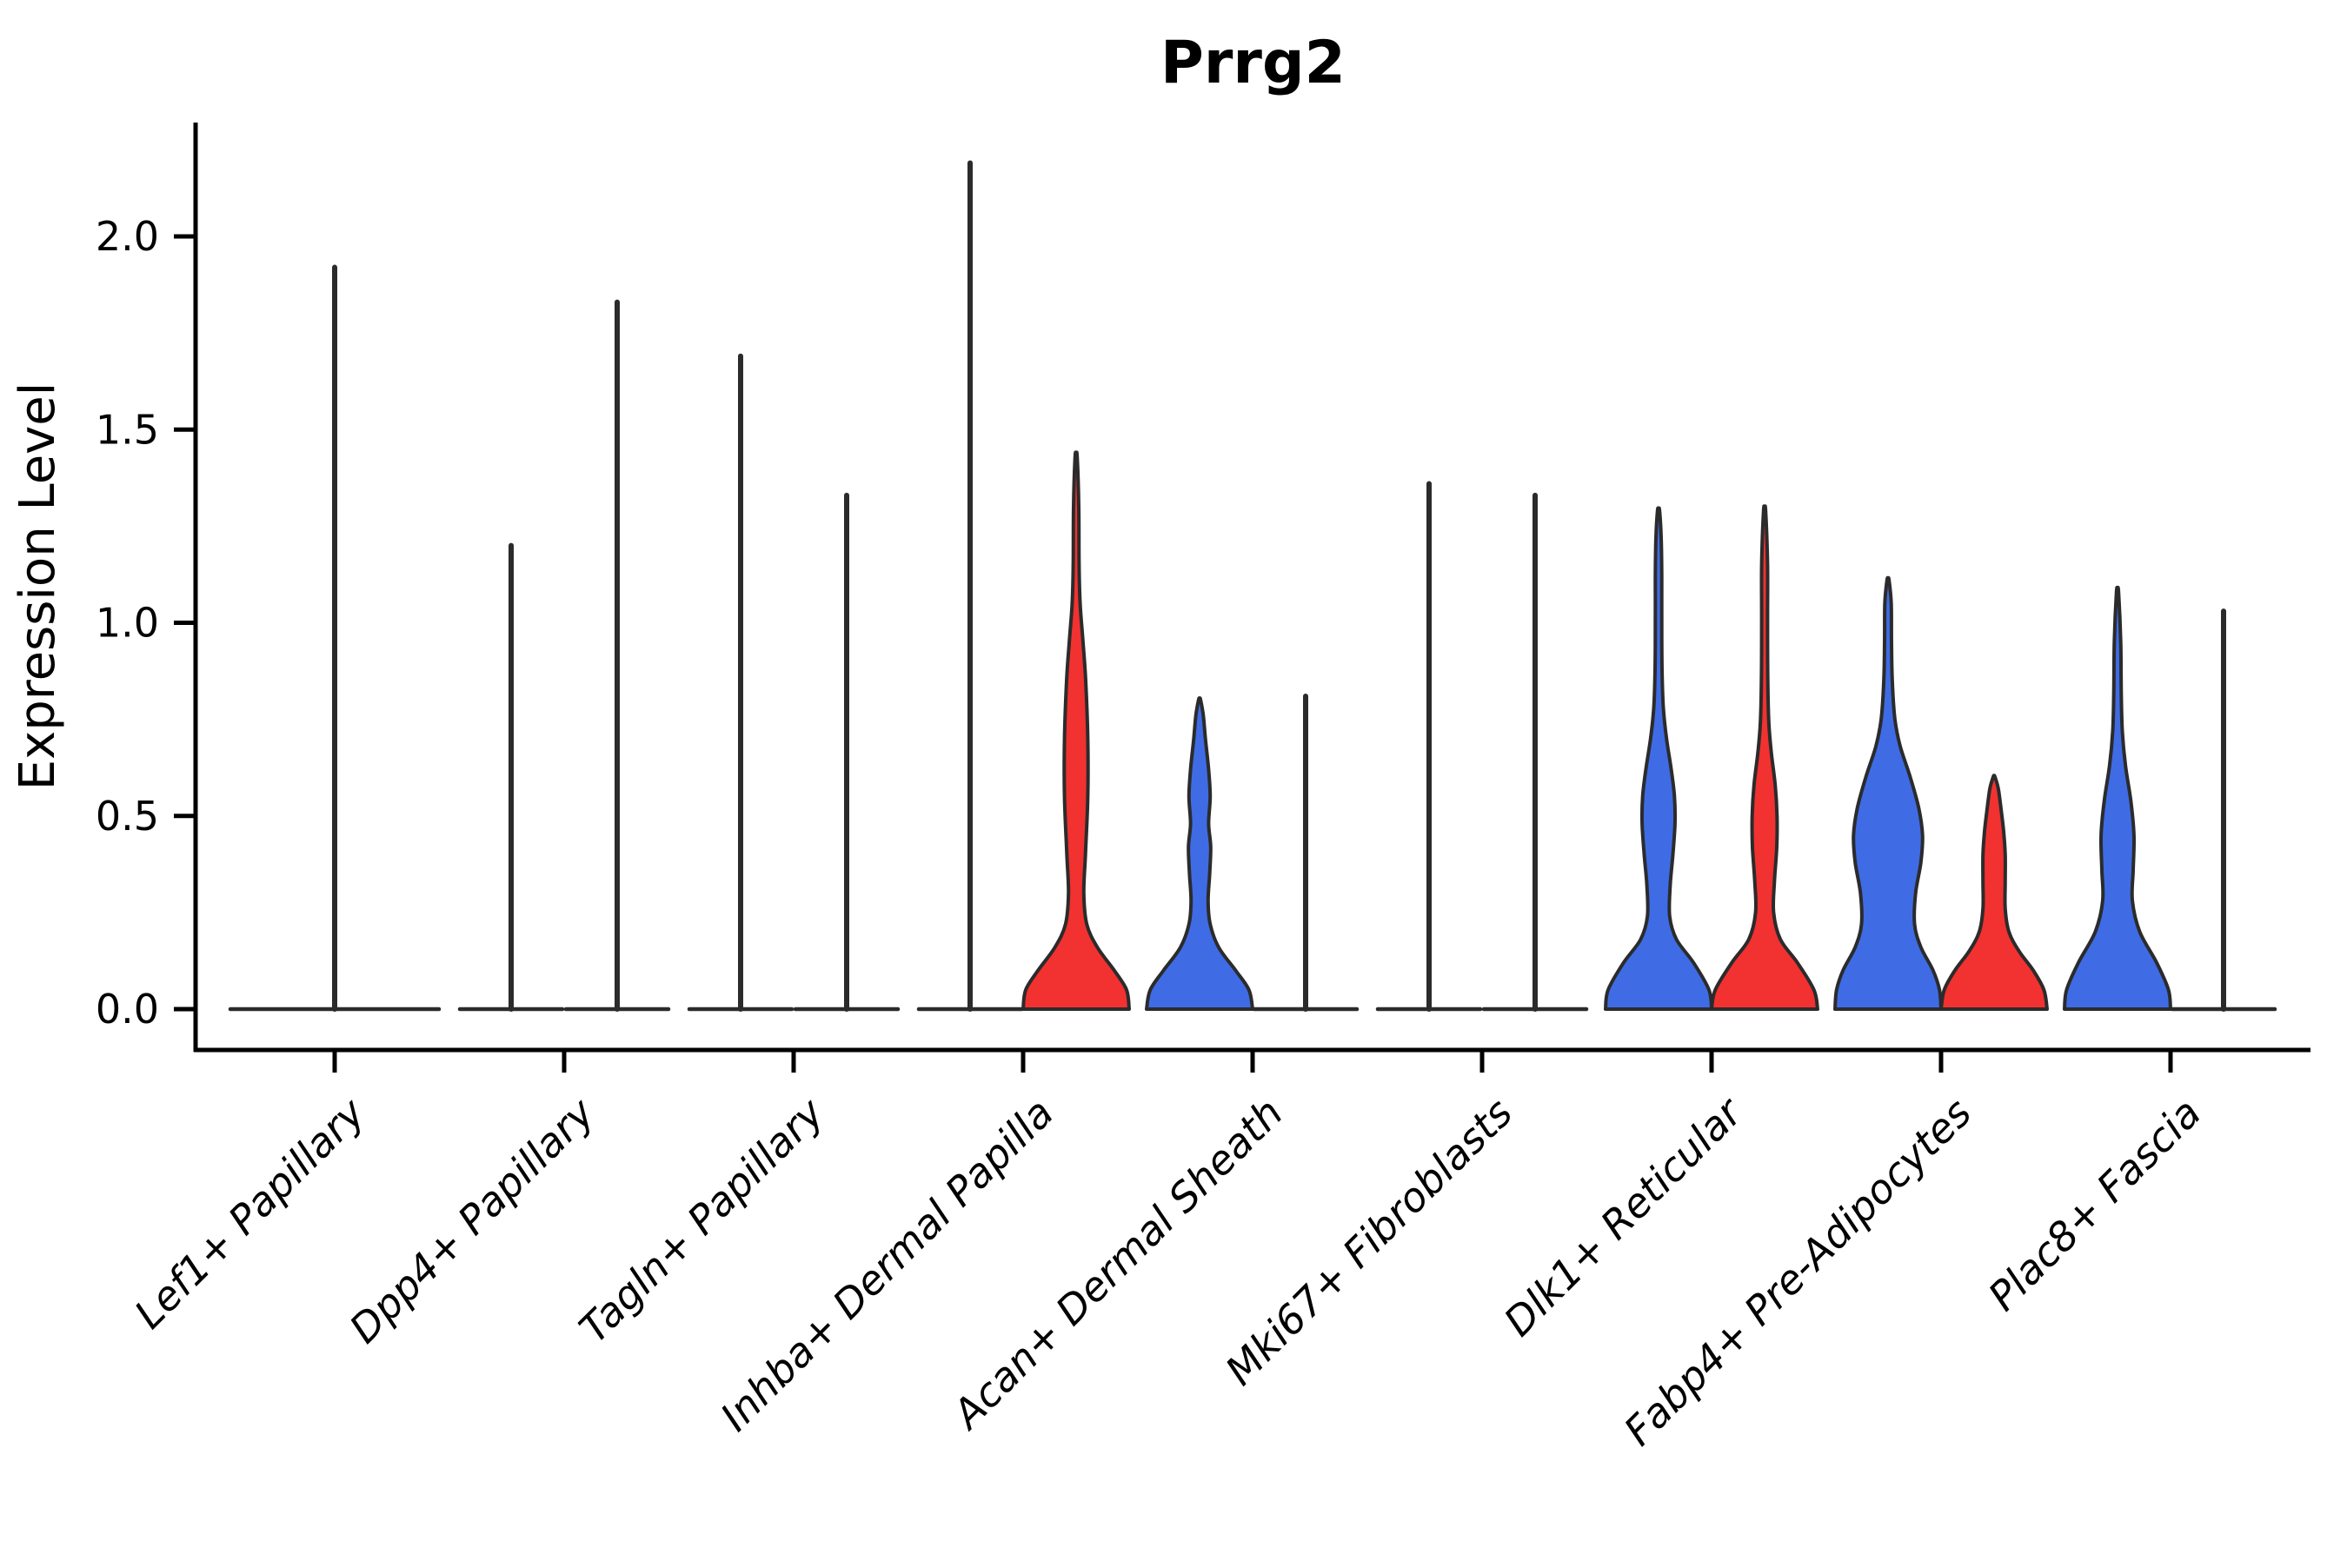  Describe the element at coordinates (128, 236) in the screenshot. I see `y-tick-label: 2.0` at that location.